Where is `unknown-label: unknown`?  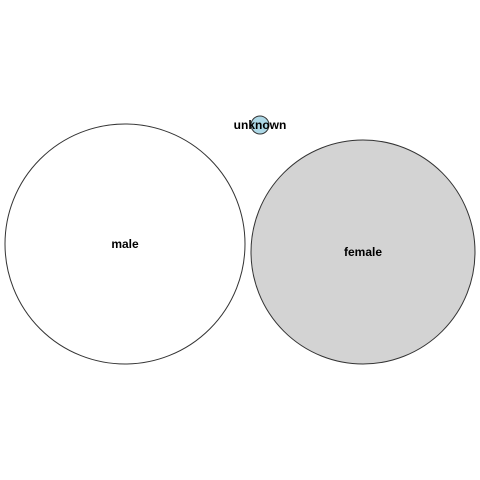
unknown-label: unknown is located at coordinates (260, 125).